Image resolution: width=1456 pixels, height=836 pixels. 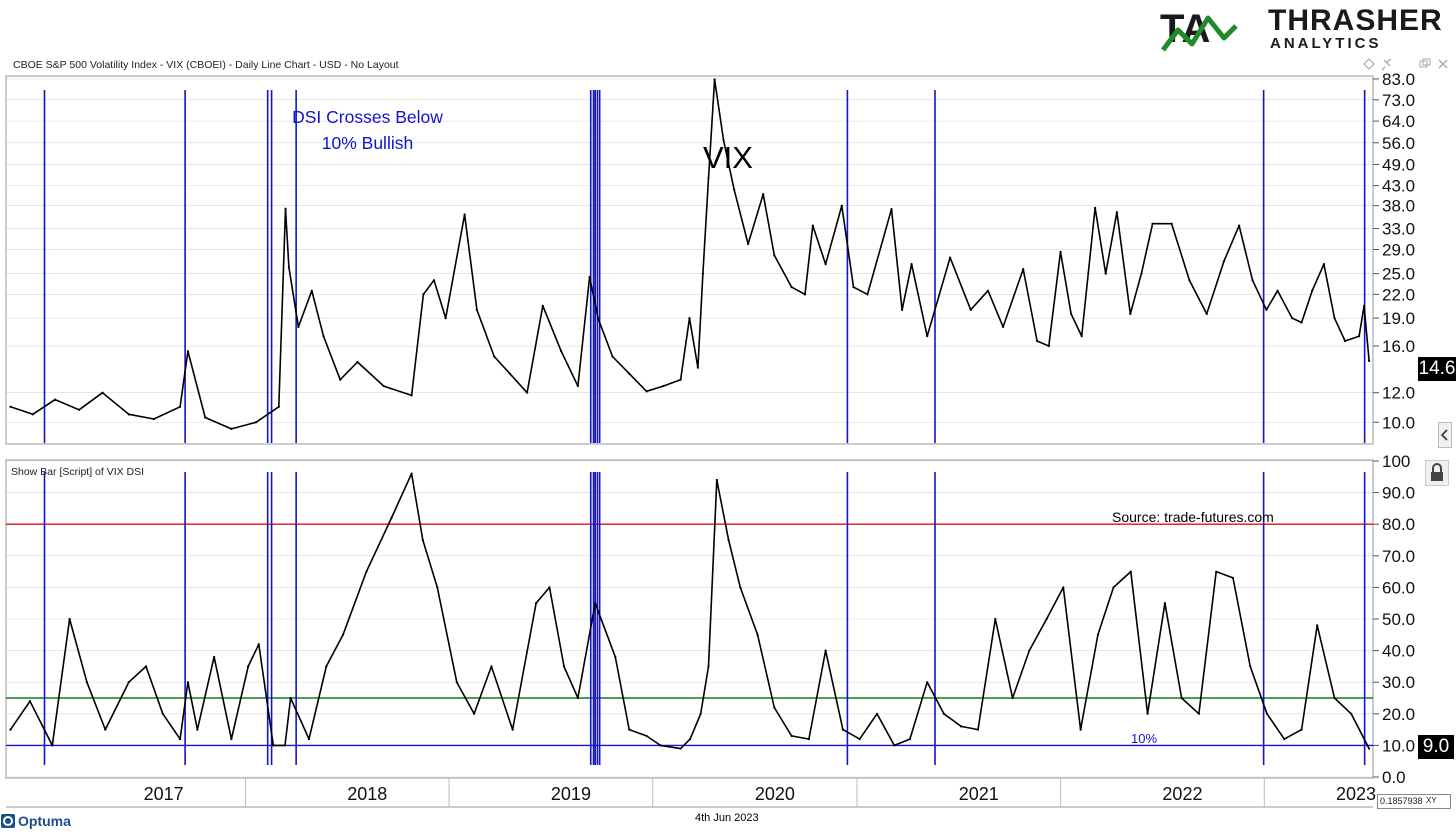 I want to click on xy-toggle-button: XY, so click(x=1431, y=800).